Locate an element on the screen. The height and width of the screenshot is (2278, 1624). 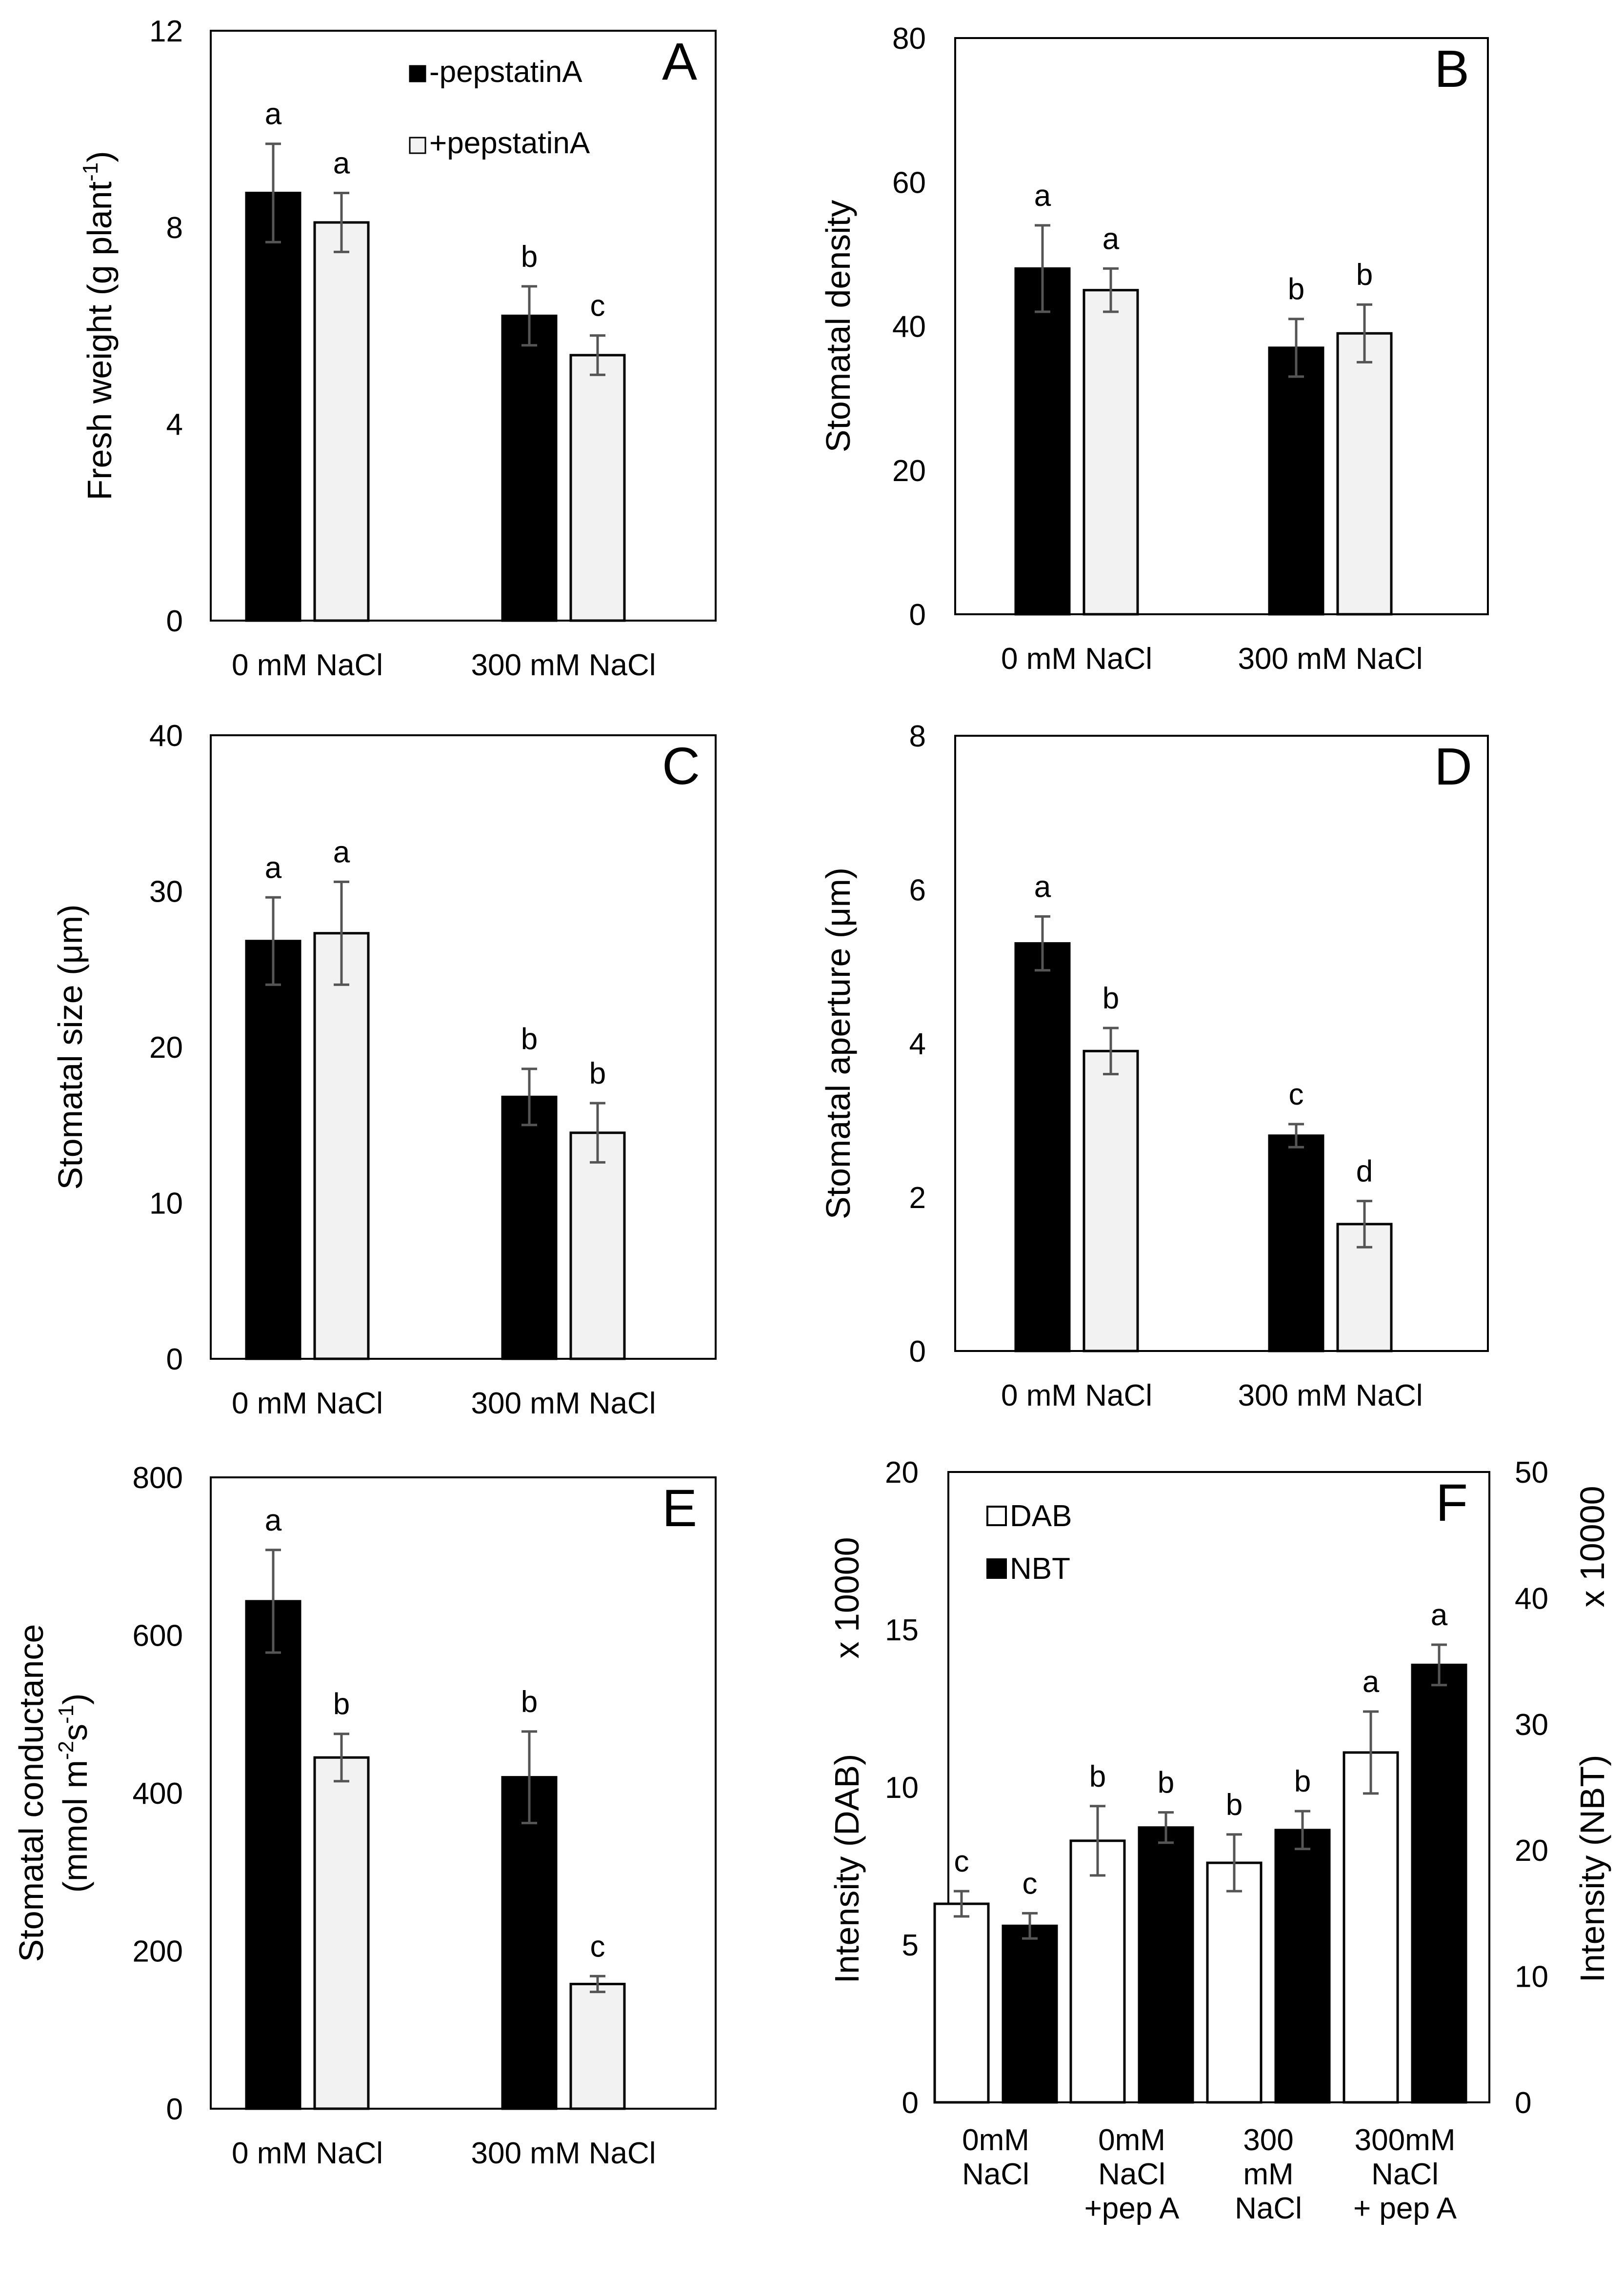
panel-letter: E is located at coordinates (680, 1507).